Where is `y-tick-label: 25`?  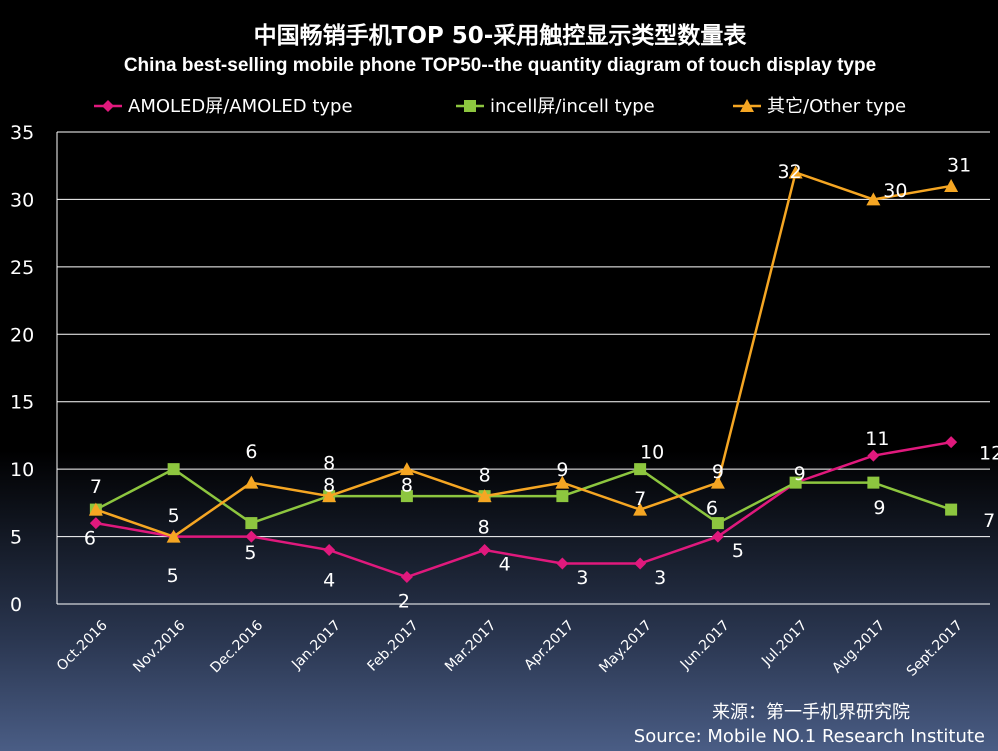
y-tick-label: 25 is located at coordinates (22, 268).